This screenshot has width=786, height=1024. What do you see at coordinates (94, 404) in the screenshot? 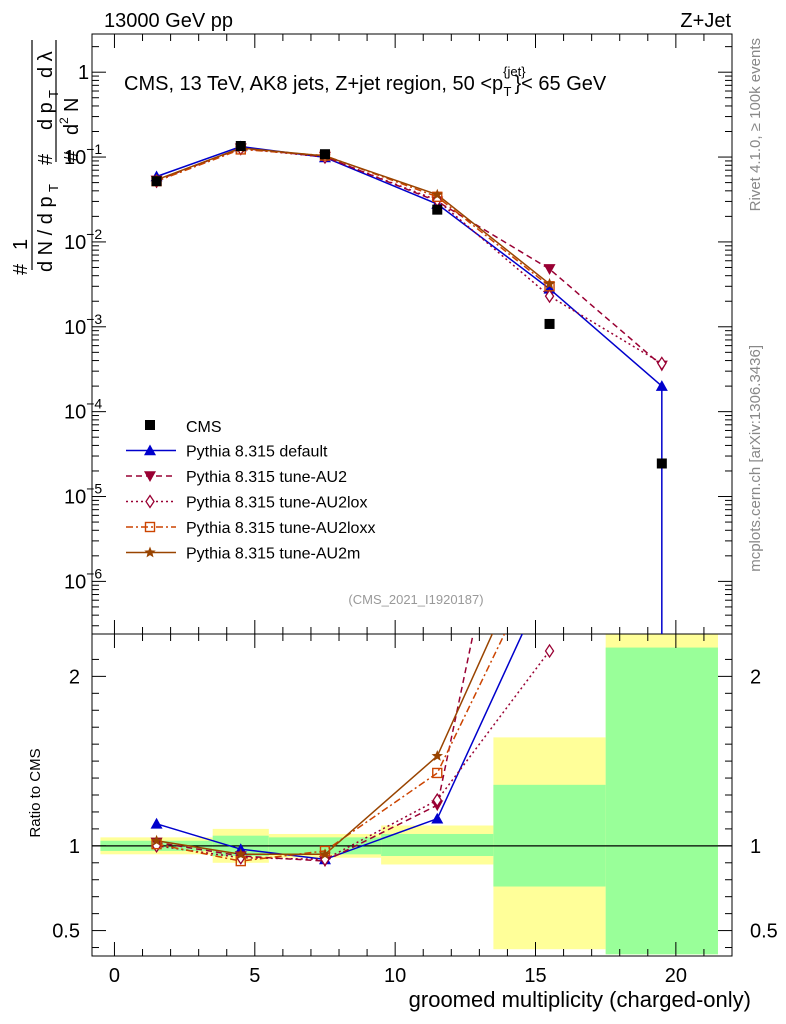
I see `y-tick-label-exp: −4` at bounding box center [94, 404].